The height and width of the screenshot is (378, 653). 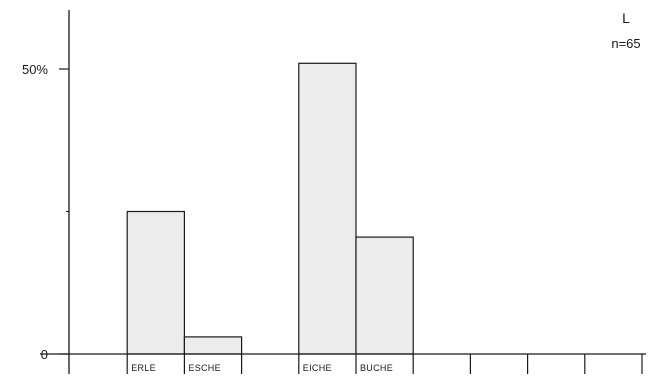 I want to click on y-tick-label-0: 0, so click(x=44, y=354).